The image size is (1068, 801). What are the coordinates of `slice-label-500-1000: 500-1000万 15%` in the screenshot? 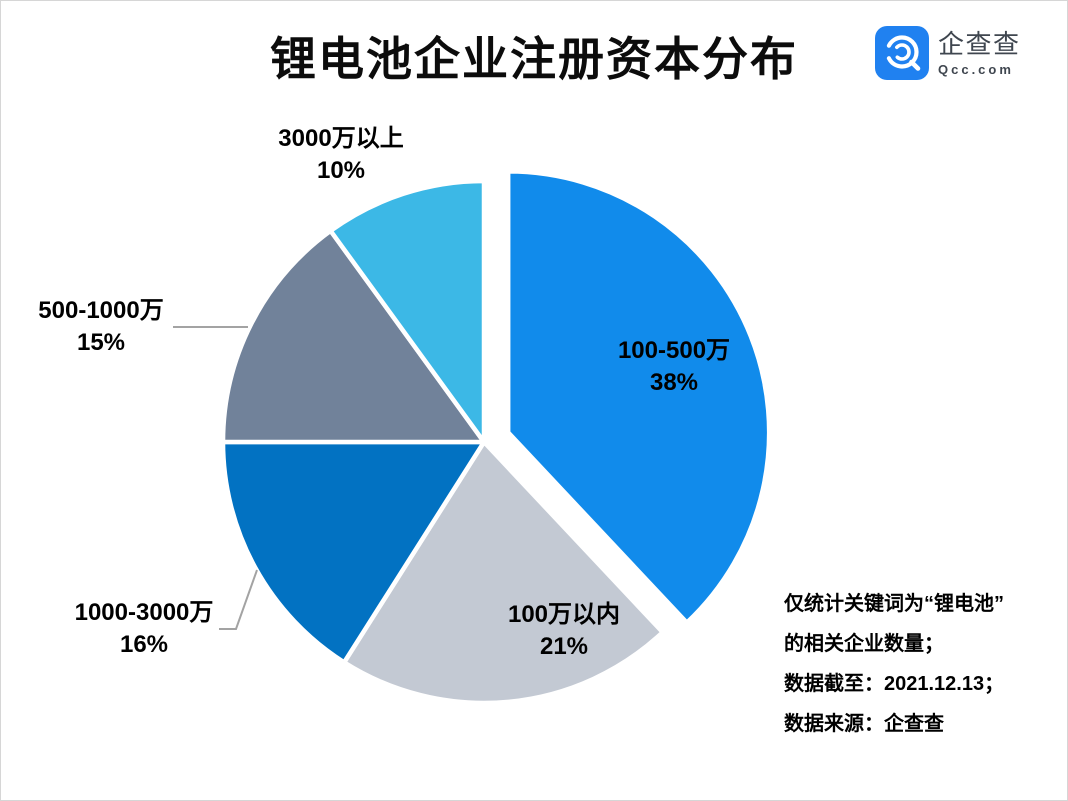 It's located at (100, 327).